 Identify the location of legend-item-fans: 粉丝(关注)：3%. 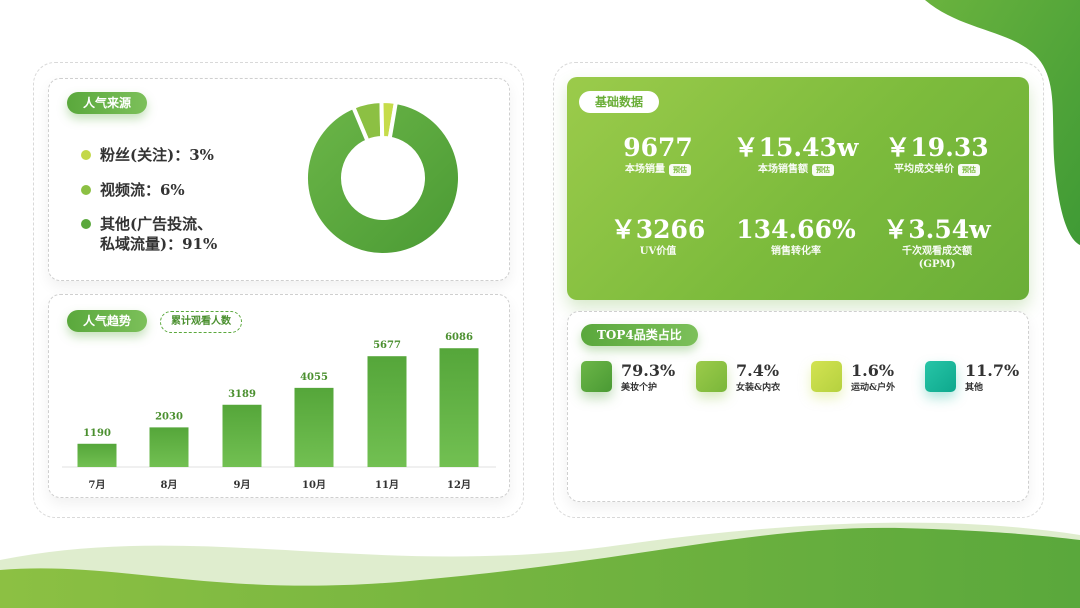
(147, 155).